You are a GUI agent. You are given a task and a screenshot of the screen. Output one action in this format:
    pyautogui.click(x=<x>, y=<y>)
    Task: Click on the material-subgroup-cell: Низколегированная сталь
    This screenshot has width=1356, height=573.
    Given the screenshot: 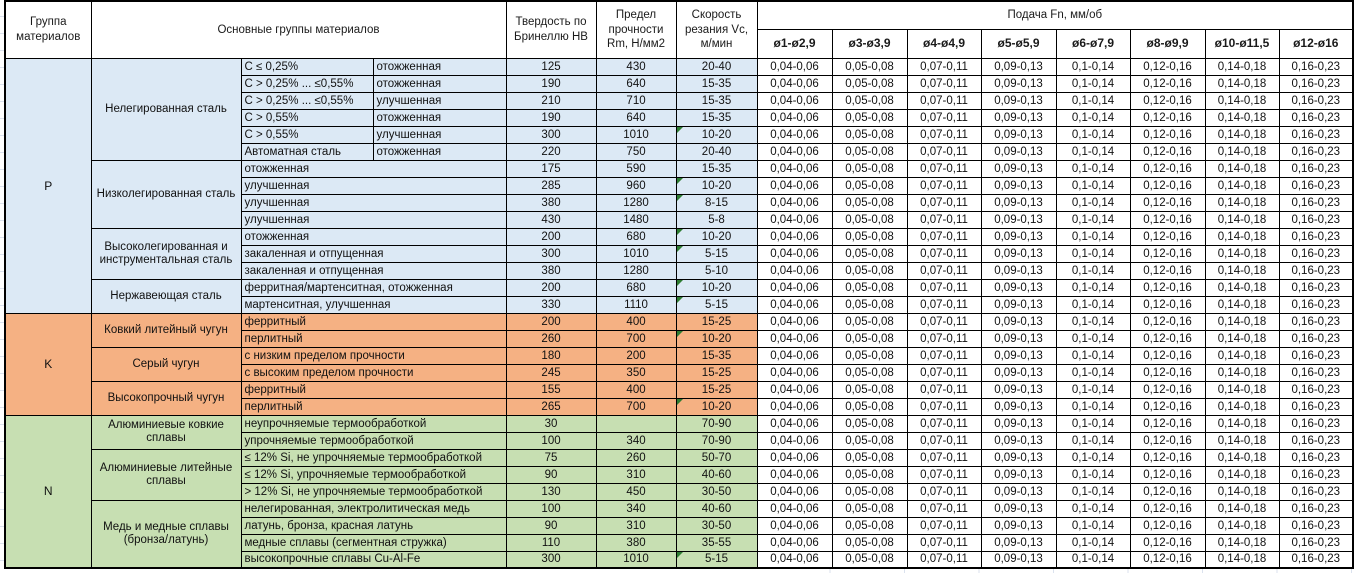 What is the action you would take?
    pyautogui.click(x=166, y=194)
    